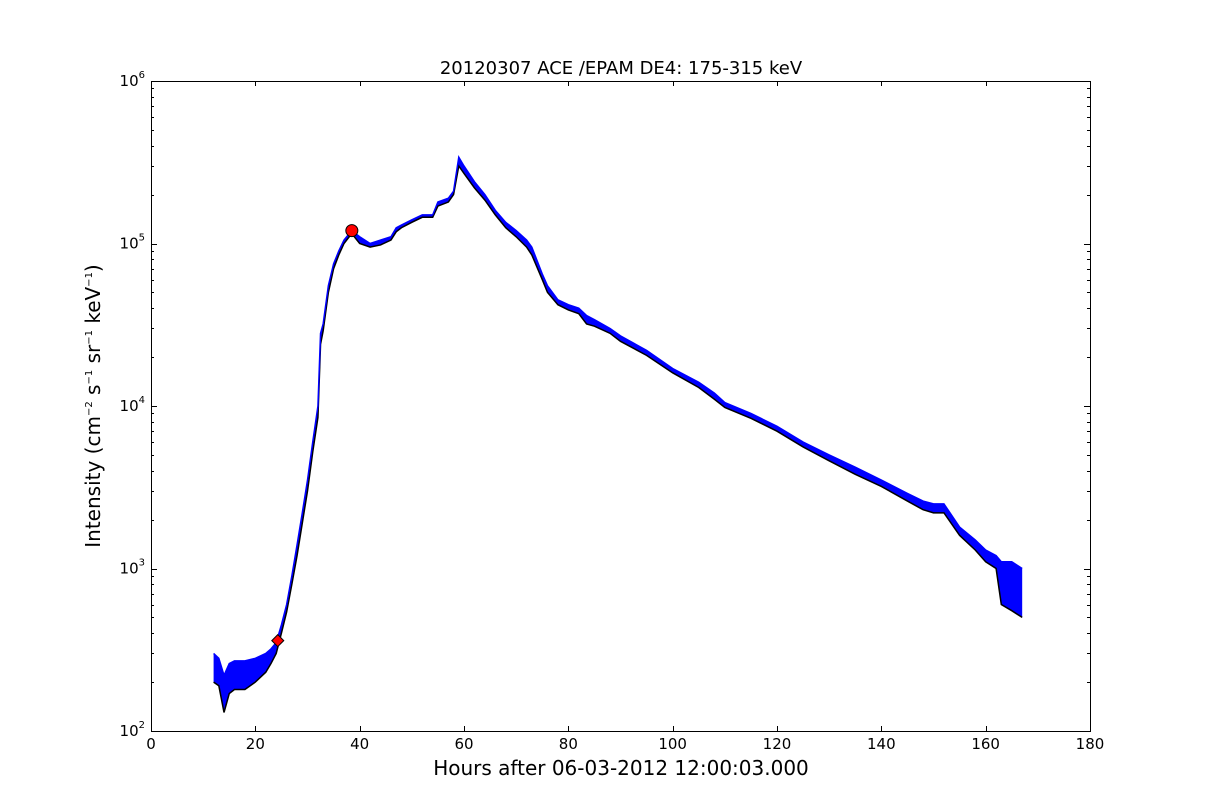 The width and height of the screenshot is (1212, 812). What do you see at coordinates (132, 405) in the screenshot?
I see `y-tick-label: 10⁴` at bounding box center [132, 405].